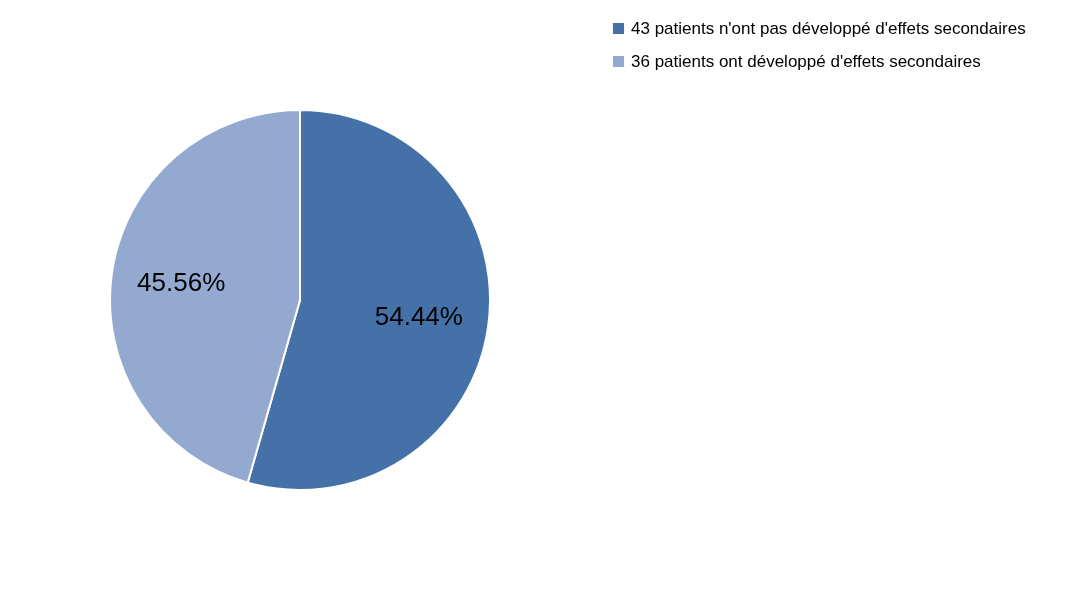  I want to click on data-label: 45.56%, so click(181, 282).